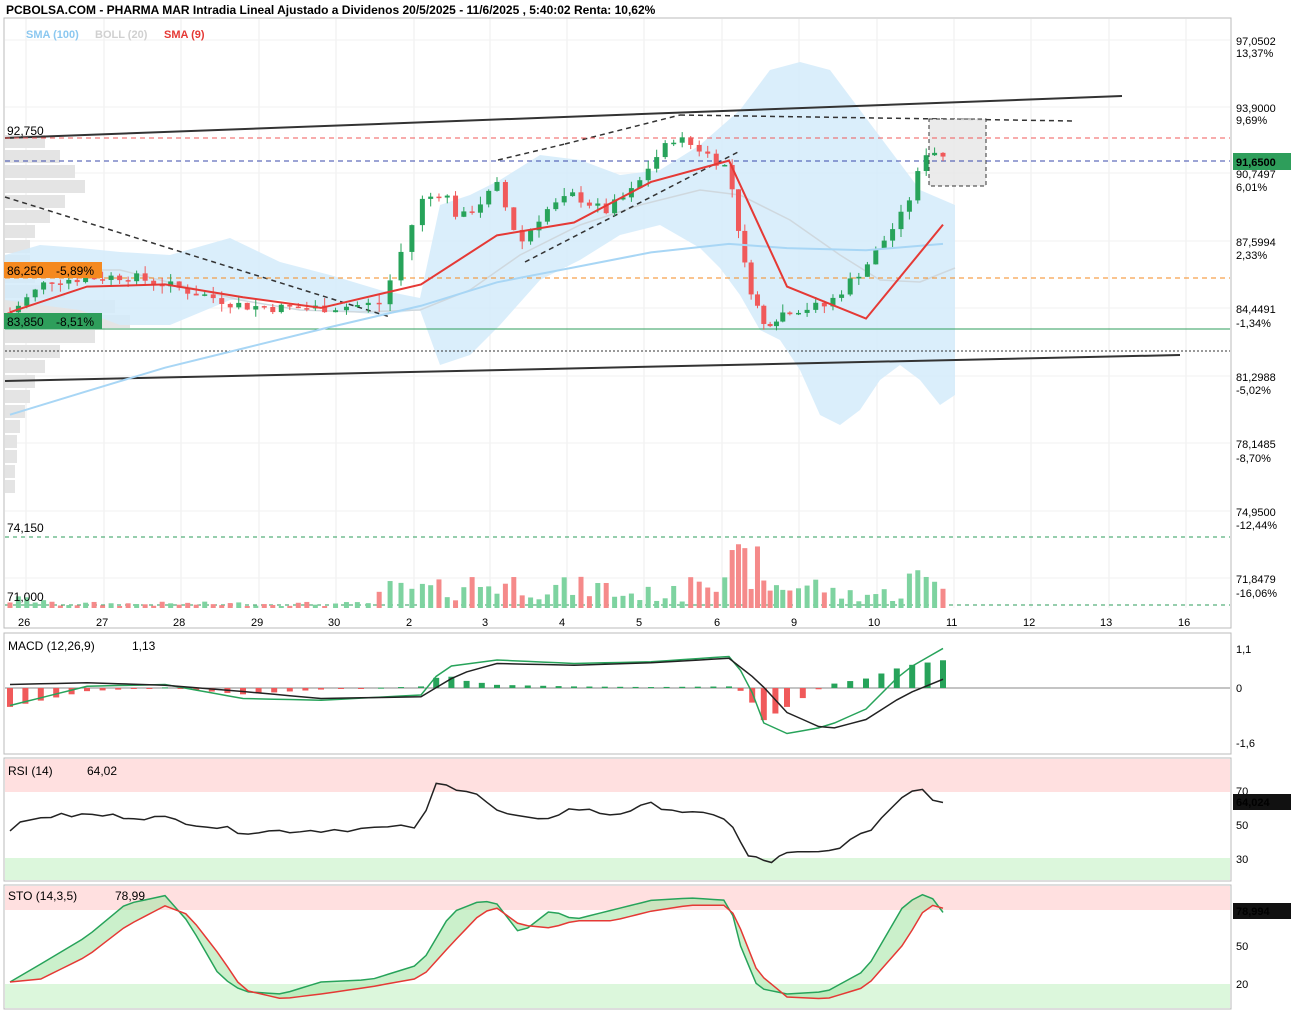 This screenshot has width=1299, height=1013. Describe the element at coordinates (1251, 256) in the screenshot. I see `price-pct-label: 2,33%` at that location.